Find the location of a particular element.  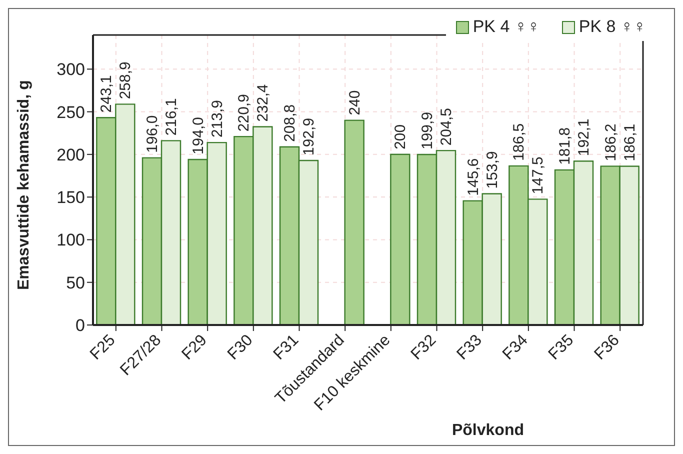

y-tick-label: 100 is located at coordinates (70, 240).